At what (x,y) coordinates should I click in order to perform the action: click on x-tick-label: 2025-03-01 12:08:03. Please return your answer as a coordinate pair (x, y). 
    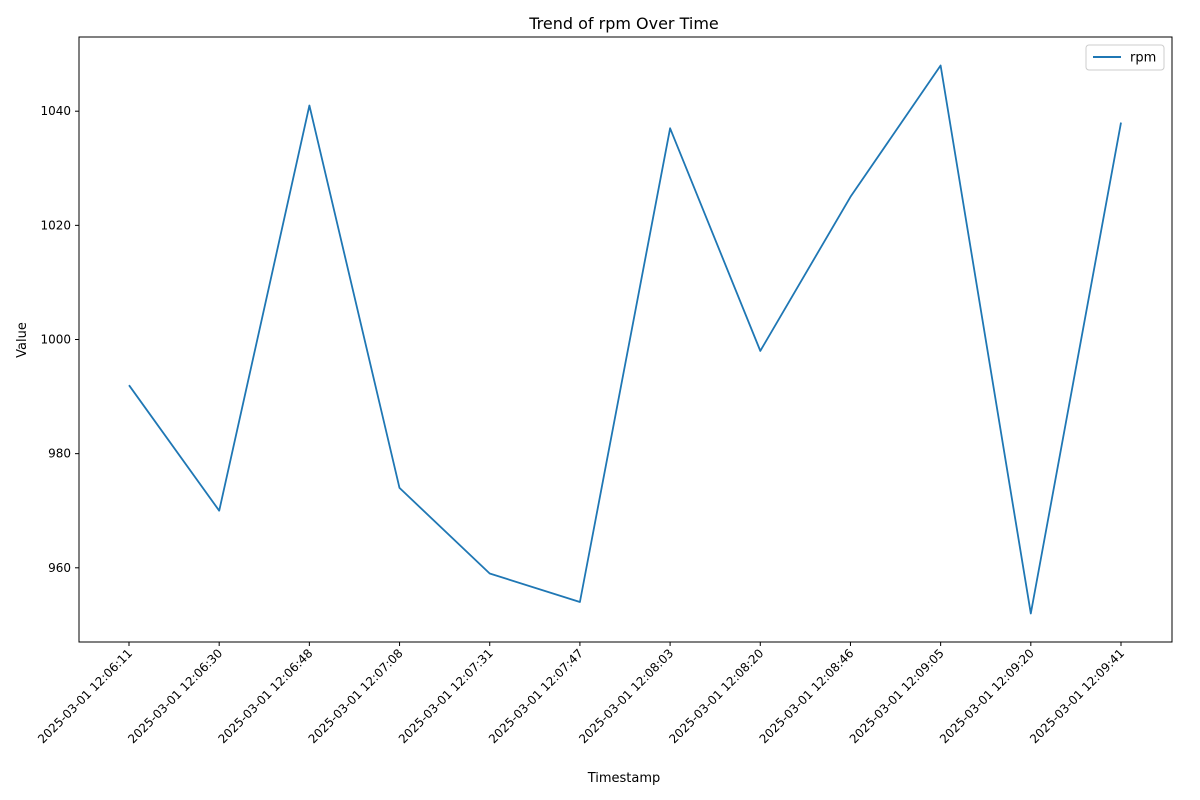
    Looking at the image, I should click on (626, 696).